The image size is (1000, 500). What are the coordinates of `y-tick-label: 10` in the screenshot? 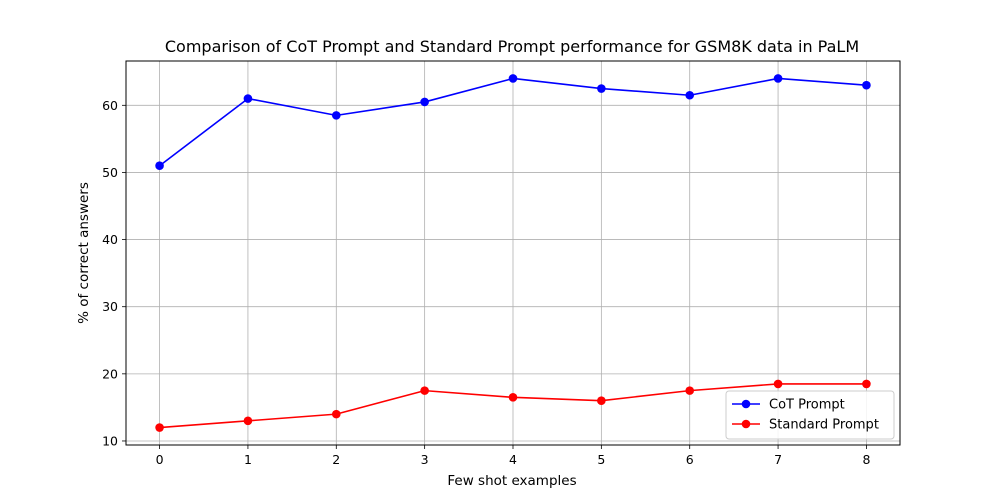 It's located at (110, 440).